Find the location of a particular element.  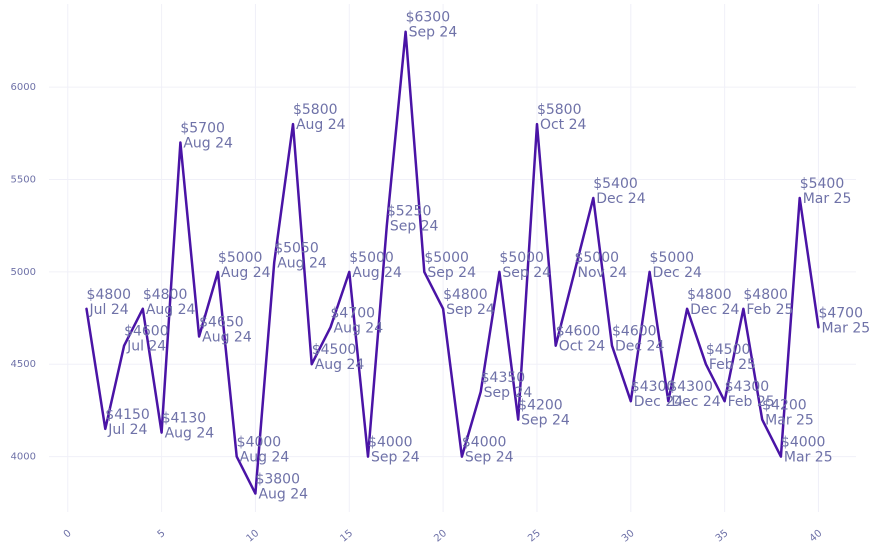

data-label-price: $4350 is located at coordinates (503, 378).